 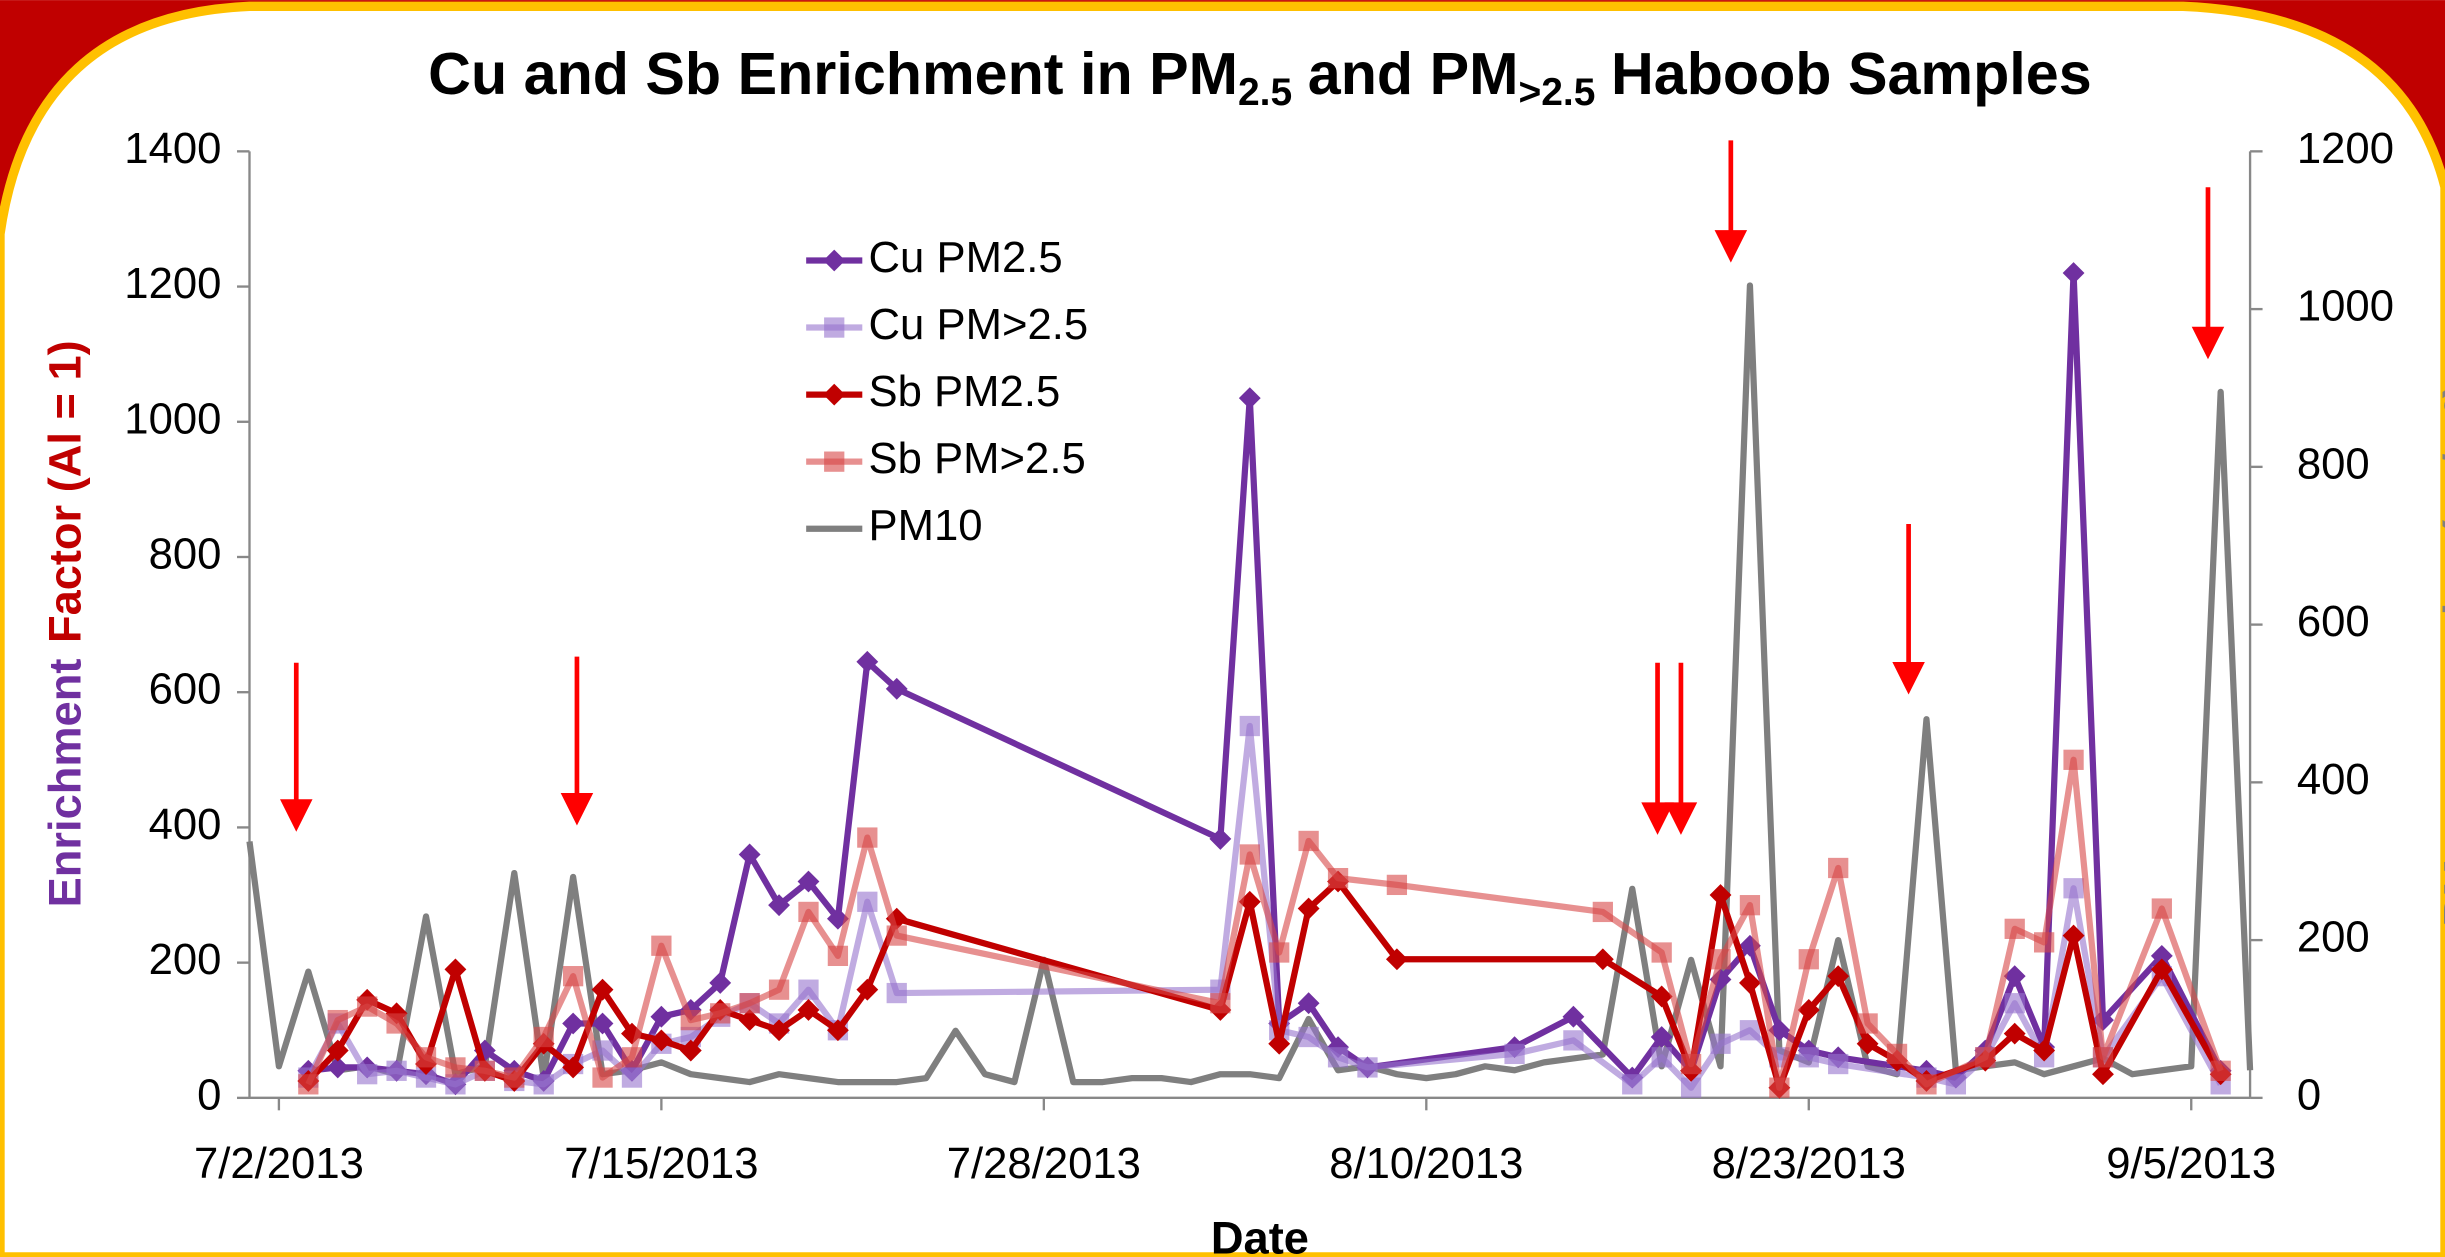 What do you see at coordinates (1426, 1163) in the screenshot?
I see `x-tick-label: 8/10/2013` at bounding box center [1426, 1163].